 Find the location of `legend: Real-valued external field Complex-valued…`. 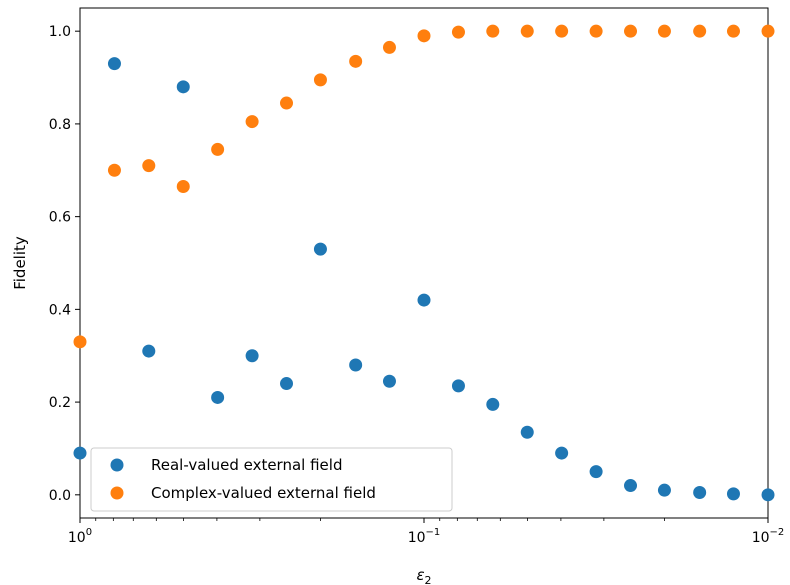

legend: Real-valued external field Complex-valued… is located at coordinates (271, 479).